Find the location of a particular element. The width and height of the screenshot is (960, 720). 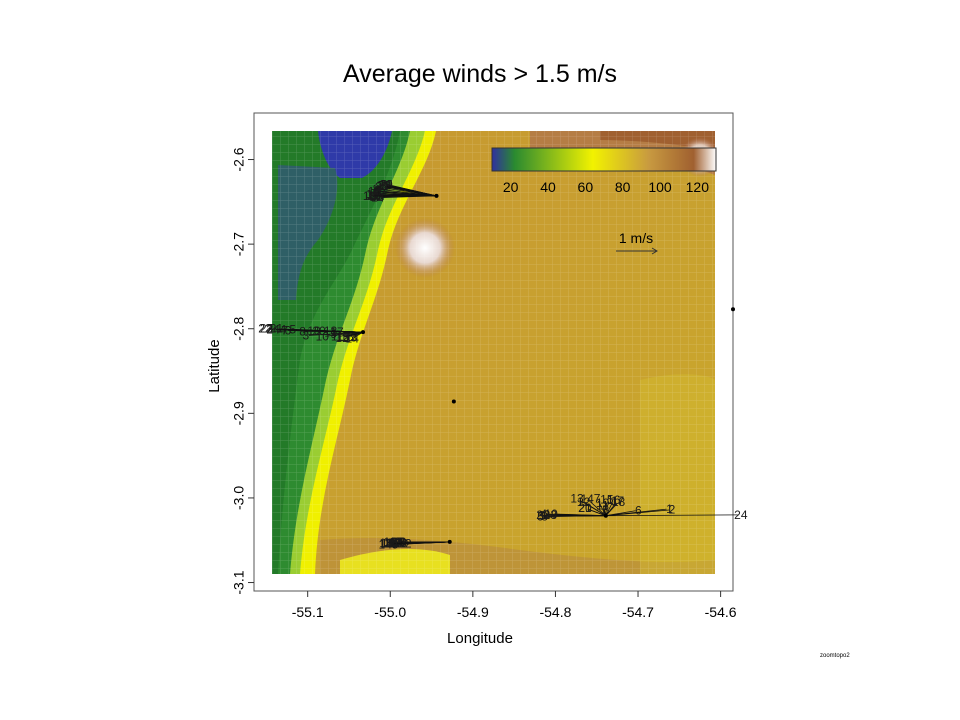

wind-vector-hour-label: 20 is located at coordinates (585, 508).